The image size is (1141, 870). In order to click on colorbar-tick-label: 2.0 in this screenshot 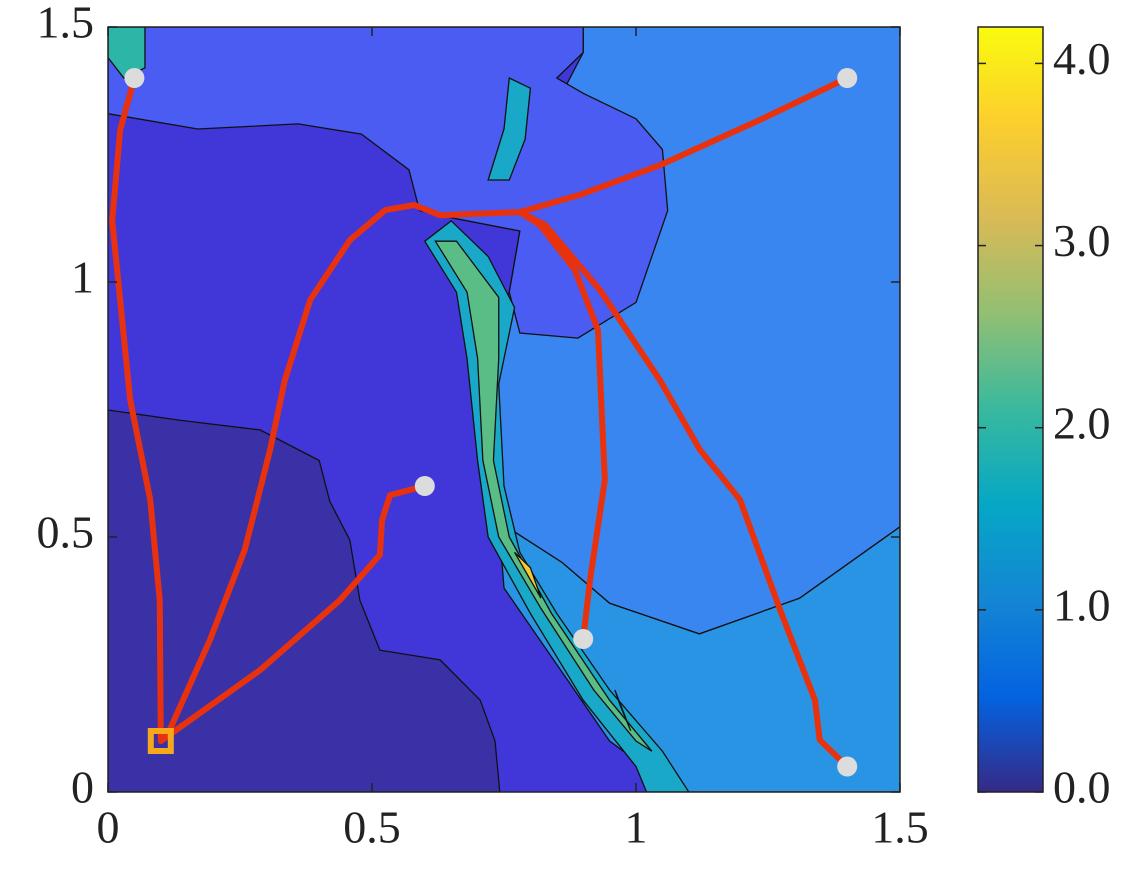, I will do `click(1082, 422)`.